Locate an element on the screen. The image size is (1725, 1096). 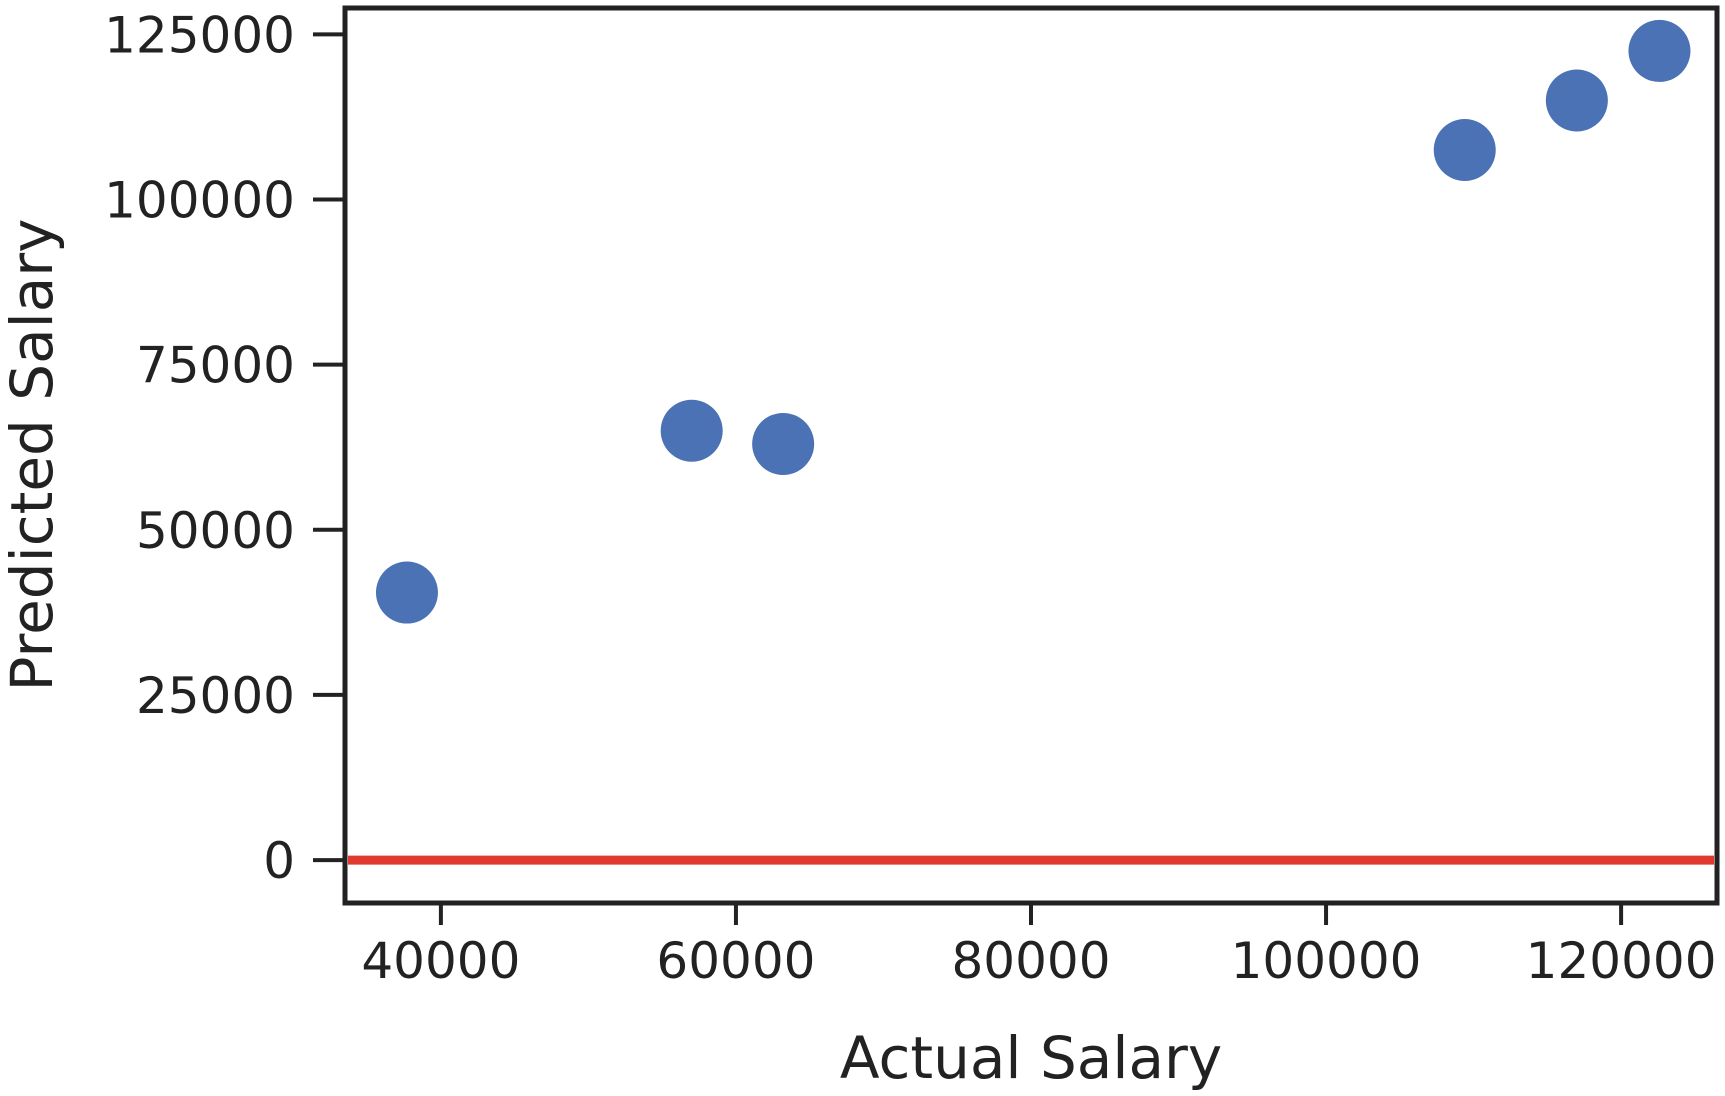
y-tick-label: 125000 is located at coordinates (199, 35).